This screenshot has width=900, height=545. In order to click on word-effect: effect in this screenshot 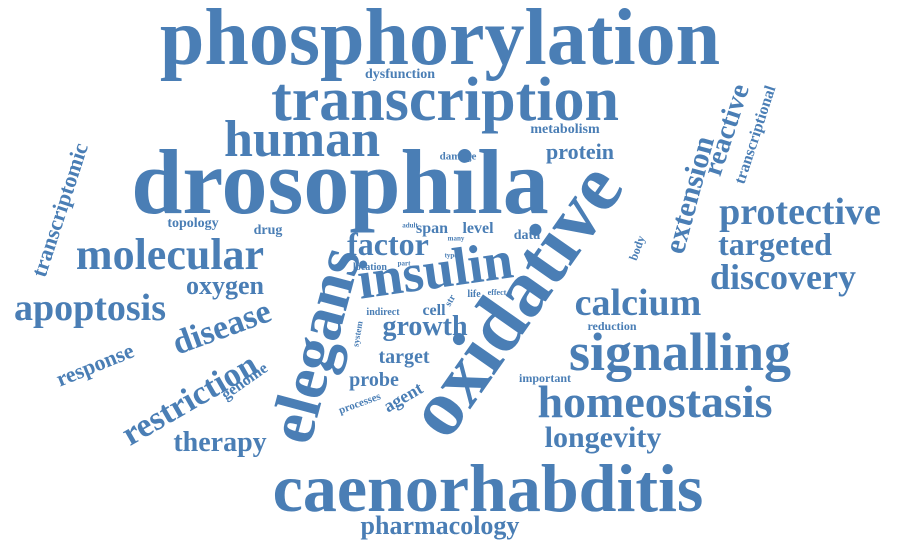, I will do `click(497, 292)`.